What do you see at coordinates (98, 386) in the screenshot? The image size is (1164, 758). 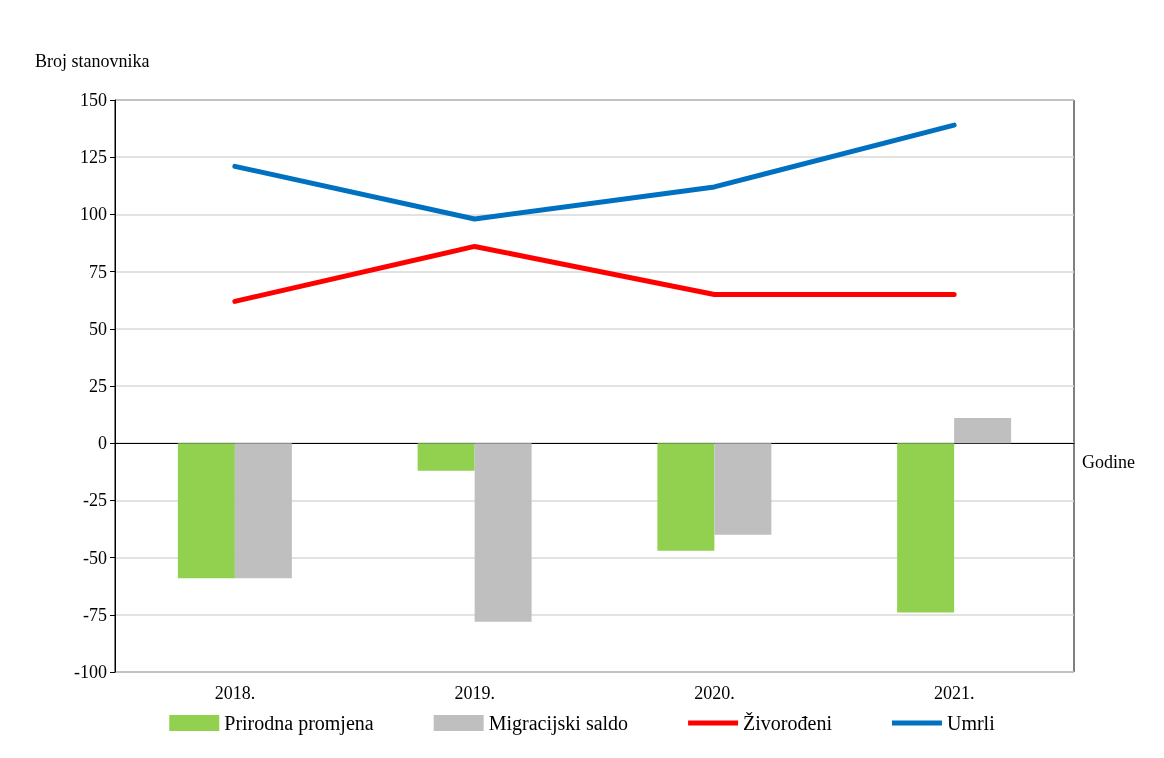 I see `y-tick-label: 25` at bounding box center [98, 386].